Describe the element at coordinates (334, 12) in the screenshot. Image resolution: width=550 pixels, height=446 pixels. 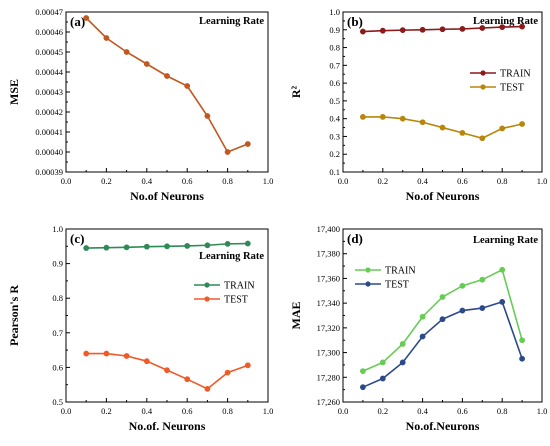
I see `y-tick-label: 1.0` at that location.